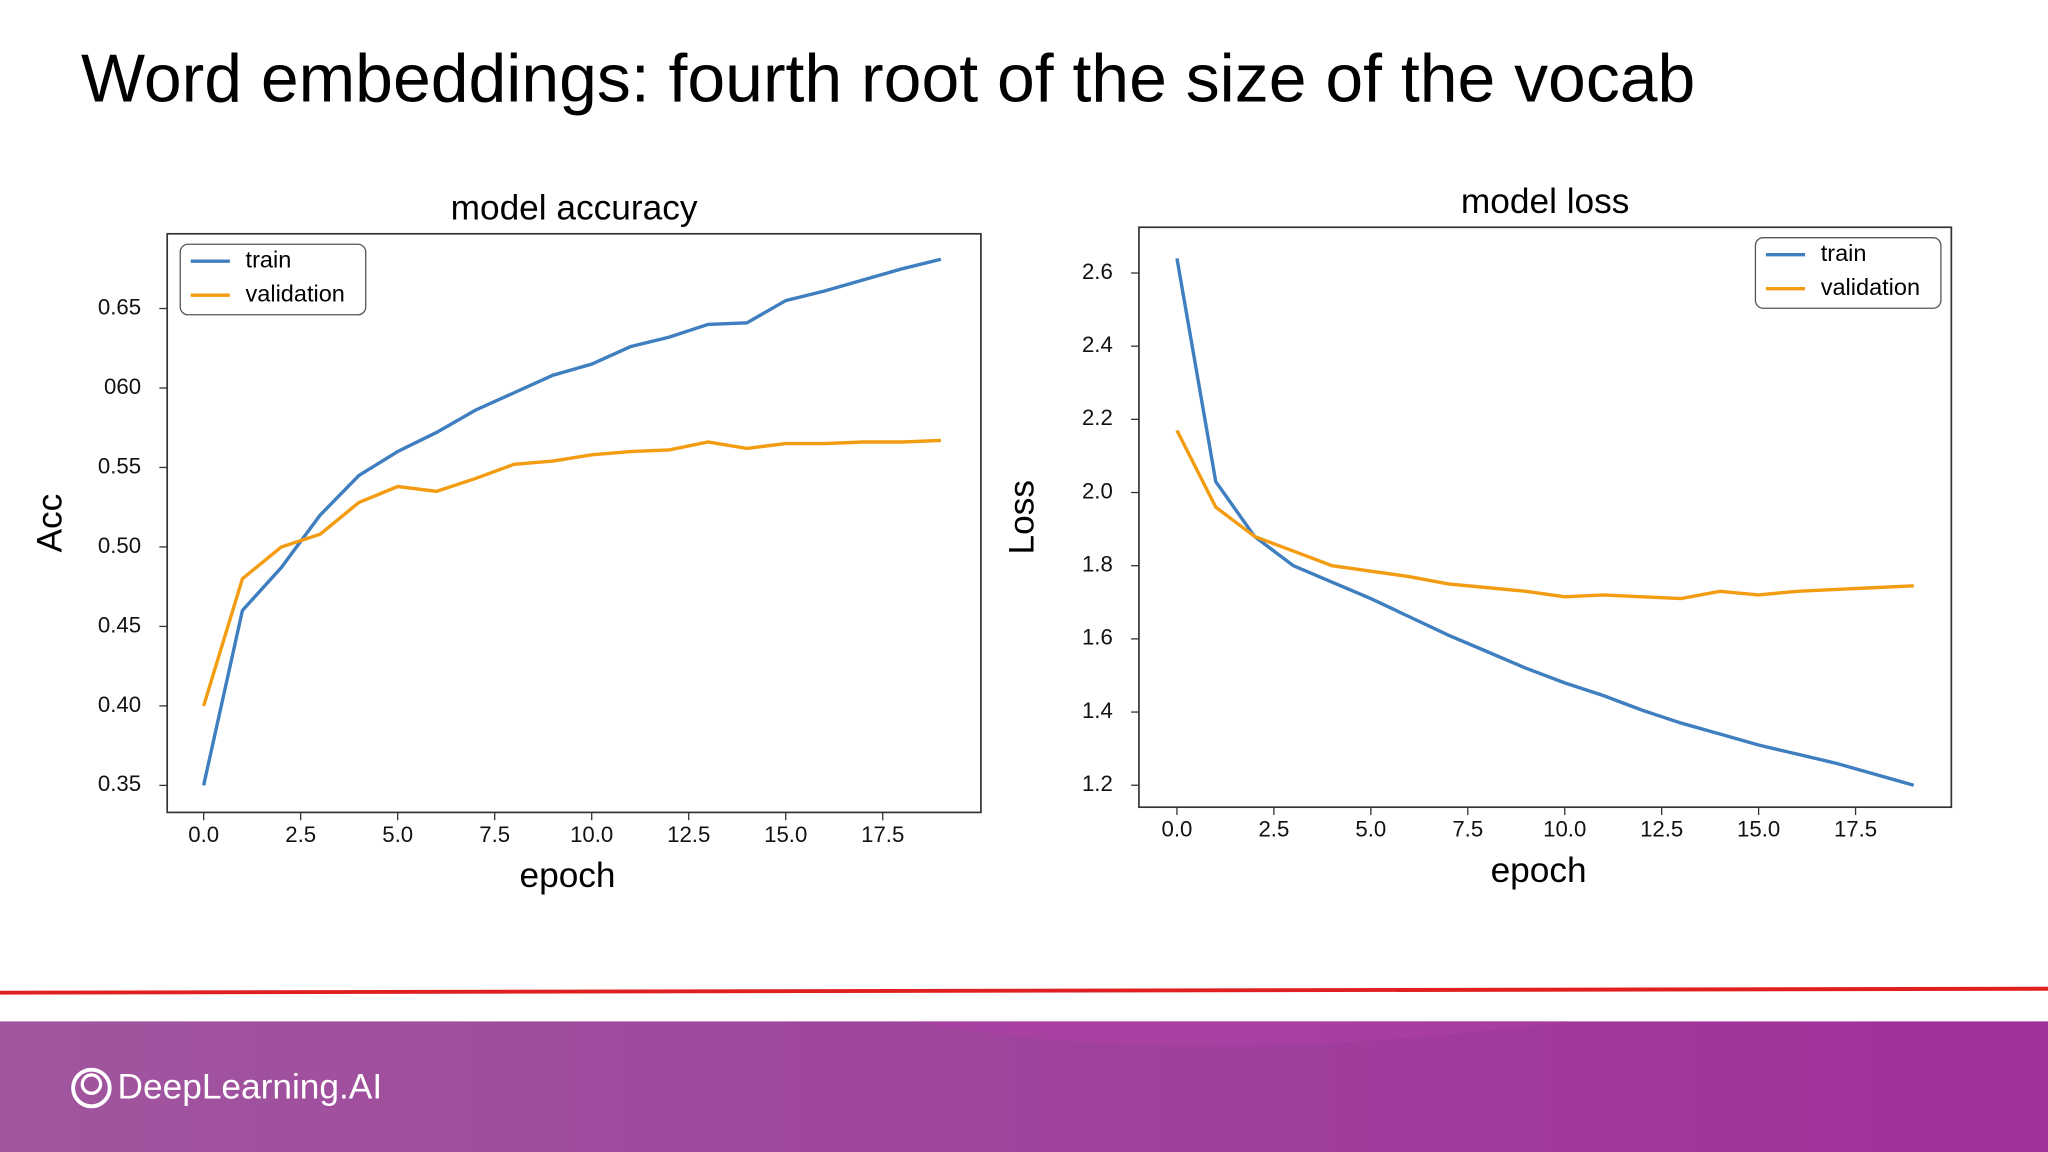  I want to click on chart-title: model accuracy, so click(574, 208).